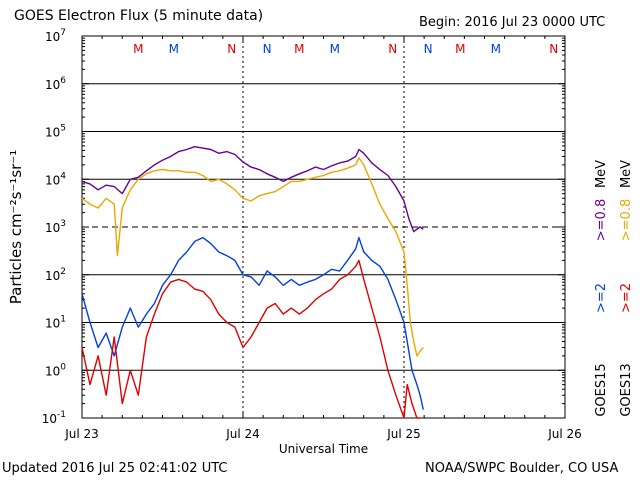 The image size is (640, 480). Describe the element at coordinates (55, 132) in the screenshot. I see `y-tick-label: 10⁵` at that location.